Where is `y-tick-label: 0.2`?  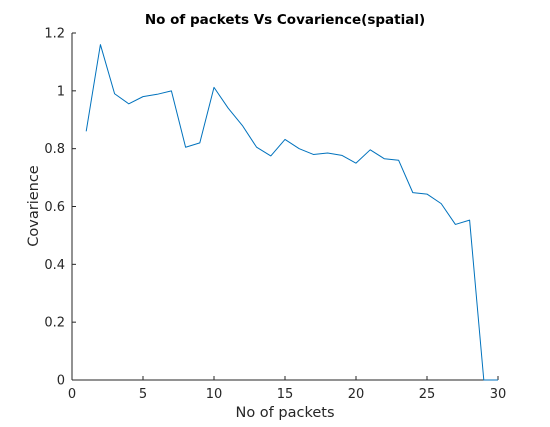 y-tick-label: 0.2 is located at coordinates (54, 323).